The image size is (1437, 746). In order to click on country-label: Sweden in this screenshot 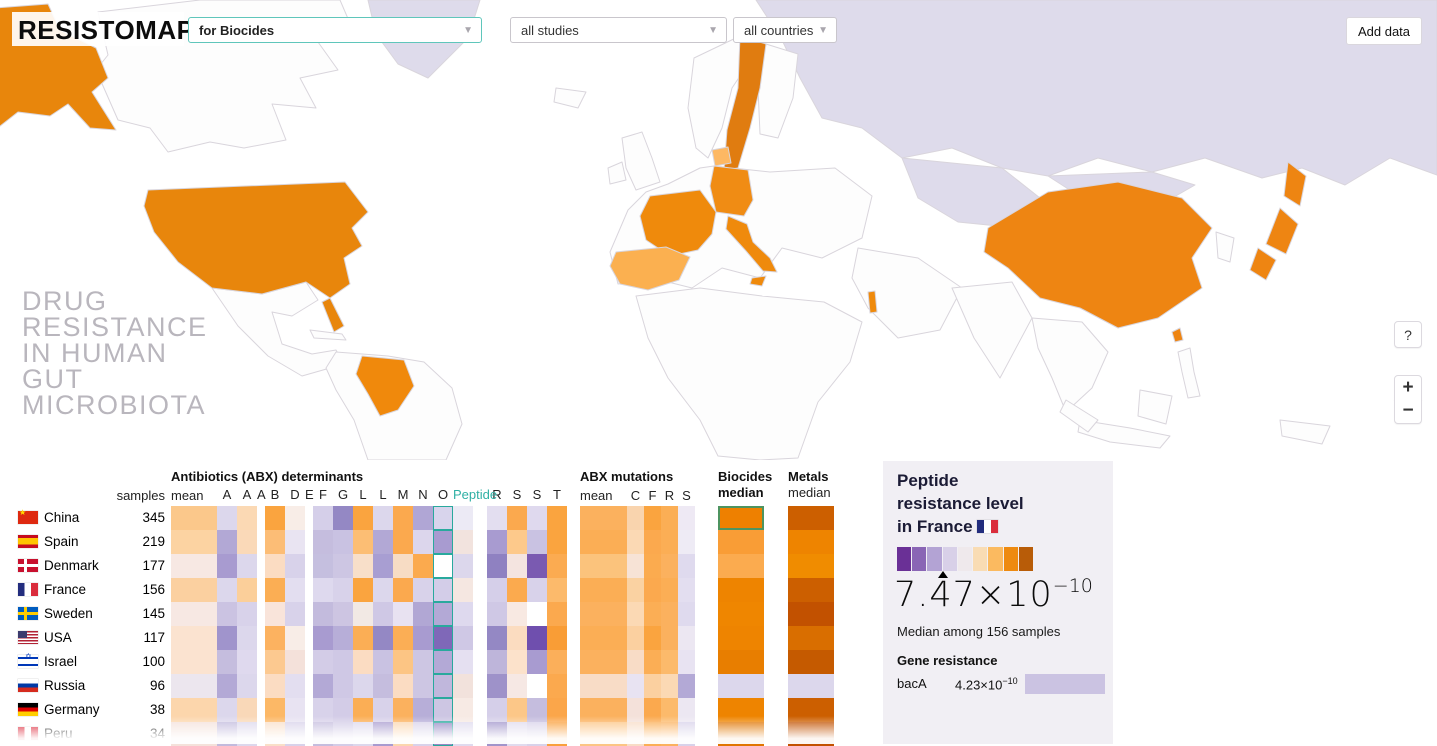, I will do `click(68, 613)`.